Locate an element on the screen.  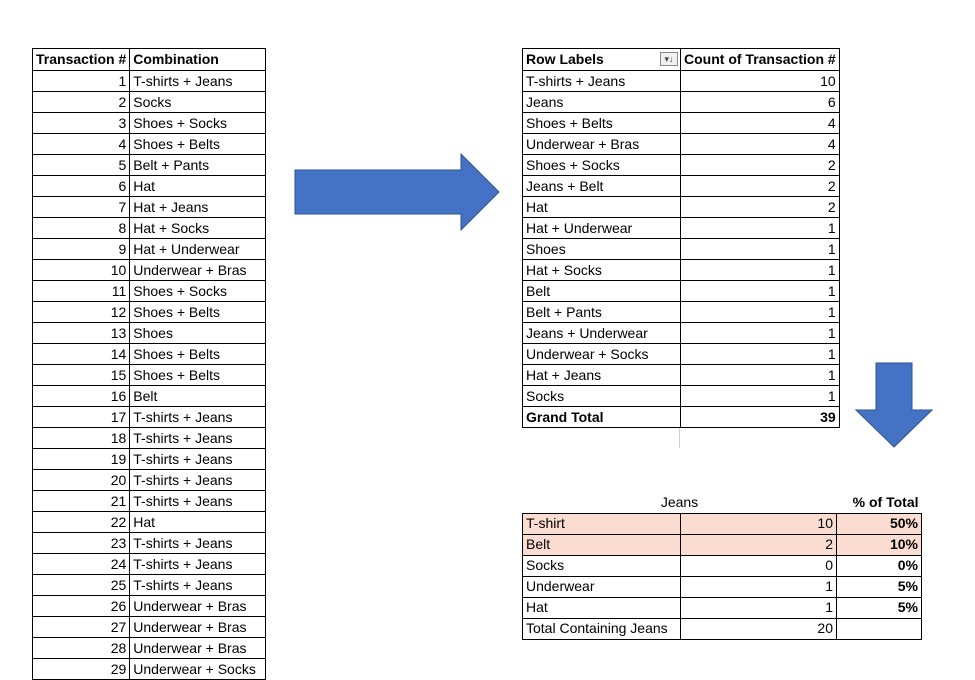
transaction-number-cell: 24 is located at coordinates (81, 564).